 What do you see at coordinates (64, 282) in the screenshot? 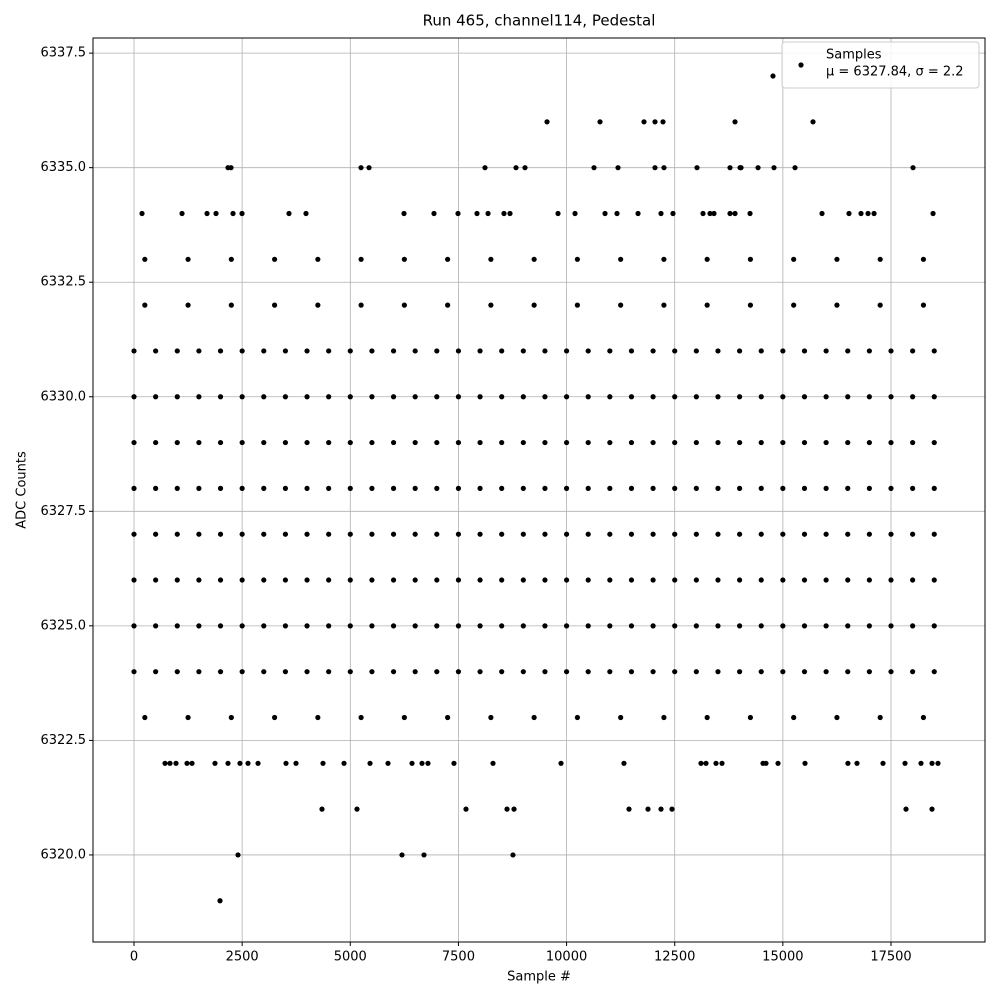
I see `y-tick-label: 6332.5` at bounding box center [64, 282].